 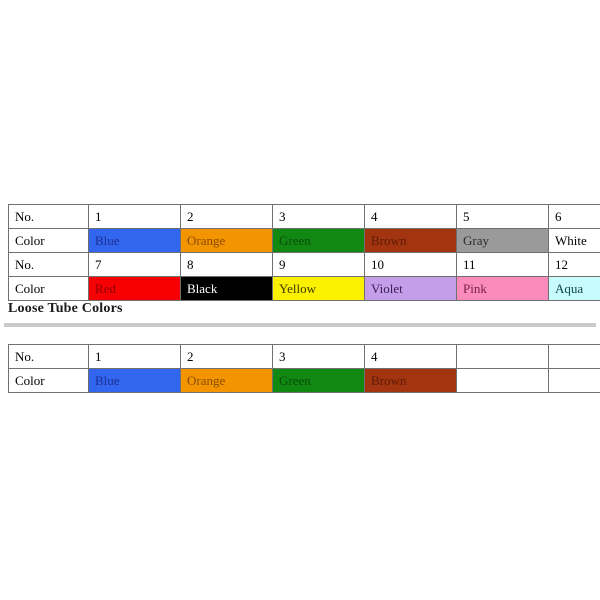 I want to click on fiber-number-cell: 11, so click(x=502, y=264).